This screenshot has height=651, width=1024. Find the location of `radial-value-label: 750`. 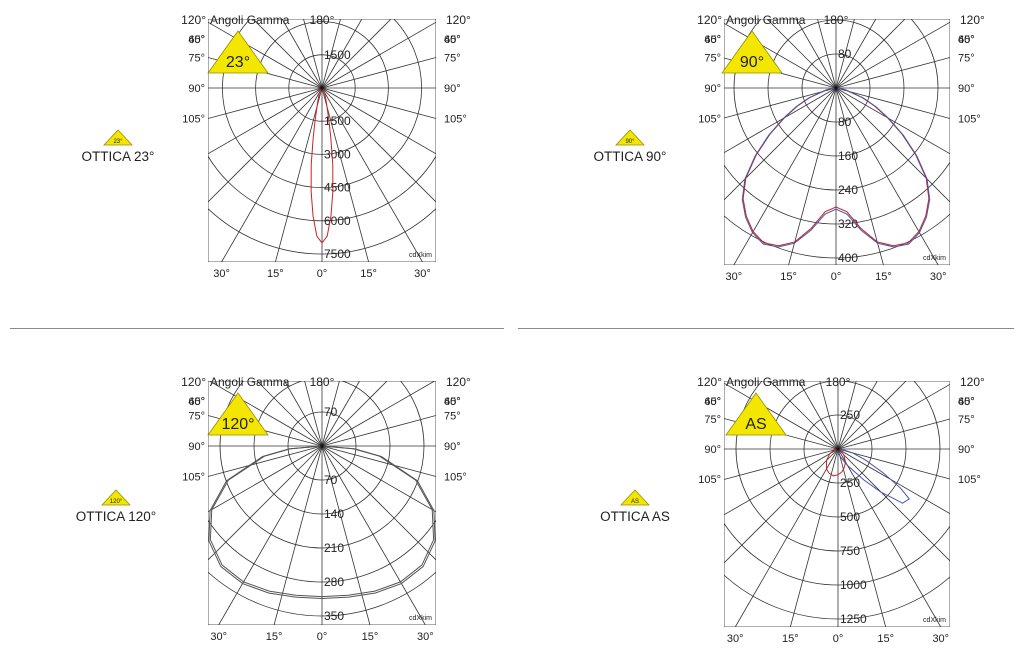

radial-value-label: 750 is located at coordinates (850, 551).